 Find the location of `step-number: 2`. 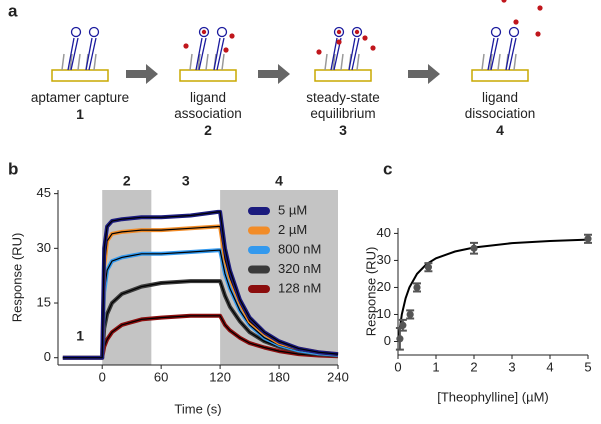

step-number: 2 is located at coordinates (208, 130).